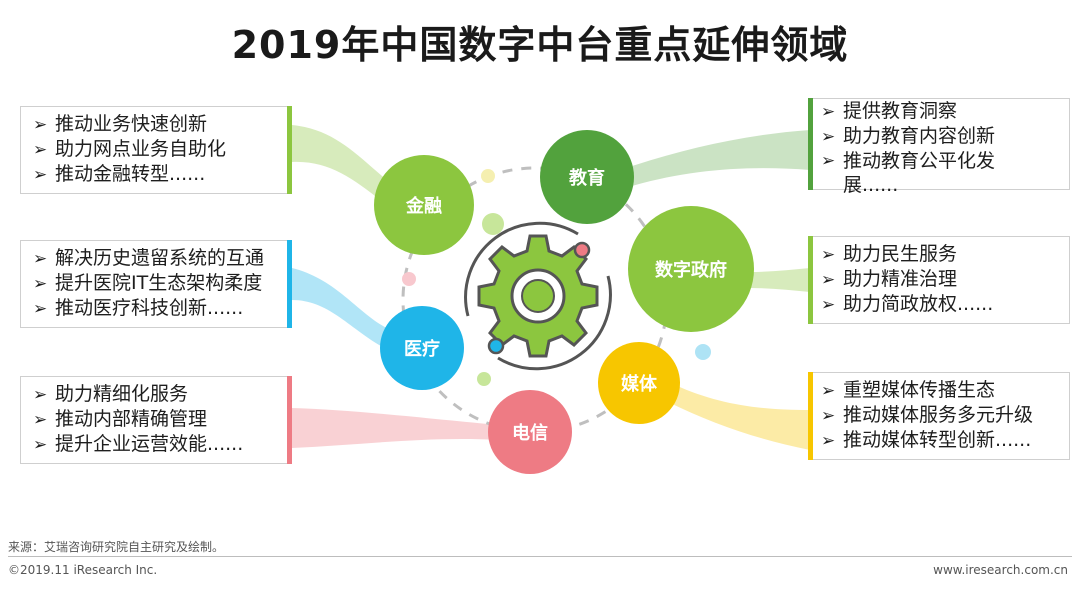  I want to click on list-item: ➢ 提供教育洞察, so click(889, 111).